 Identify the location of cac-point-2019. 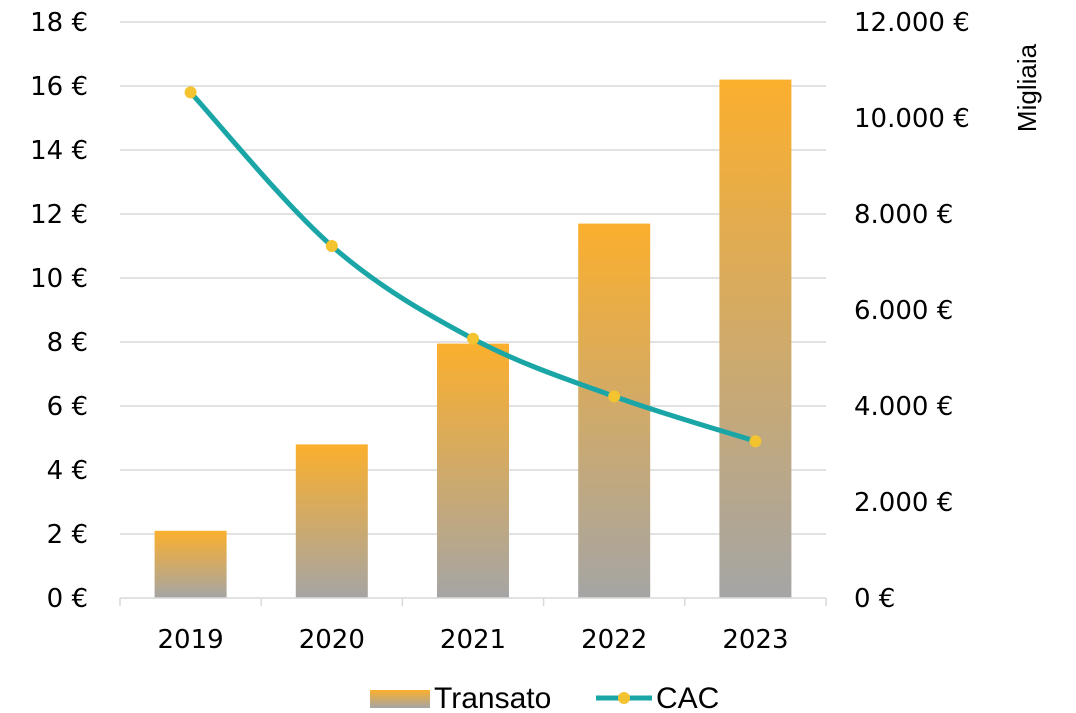
(190, 92).